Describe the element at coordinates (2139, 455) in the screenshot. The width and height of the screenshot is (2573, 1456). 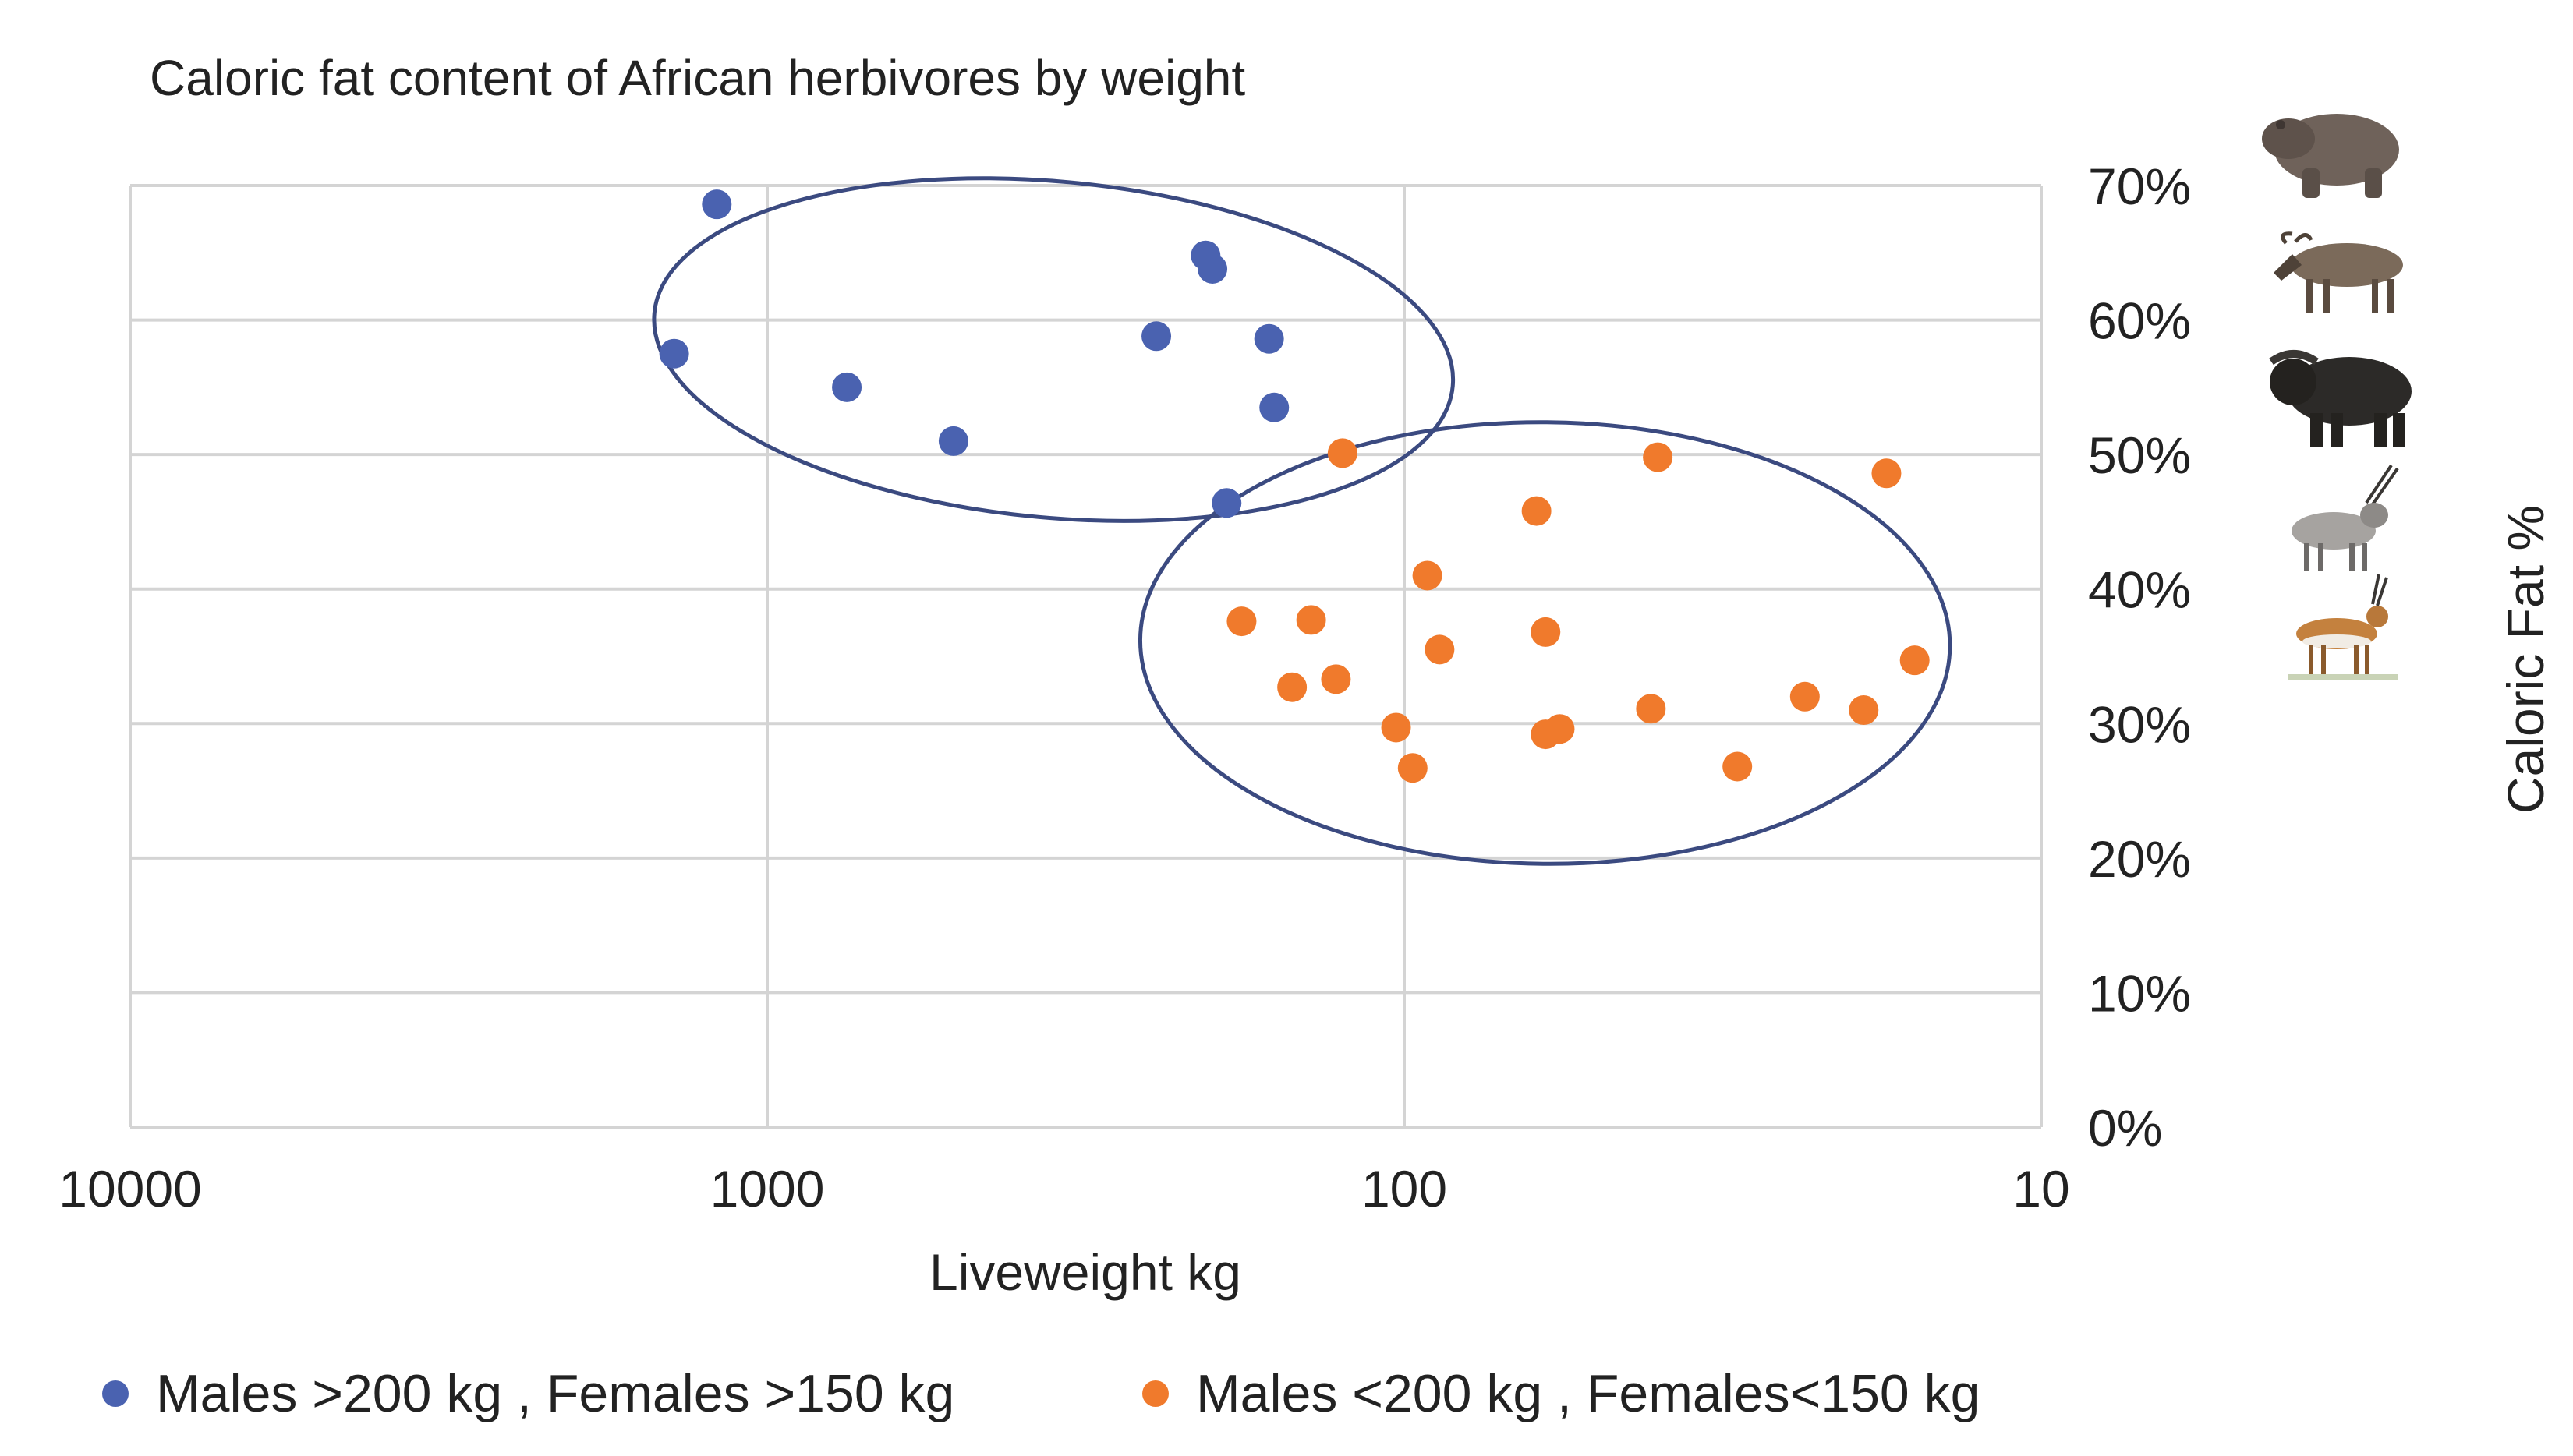
I see `y-tick-label-5: 50%` at that location.